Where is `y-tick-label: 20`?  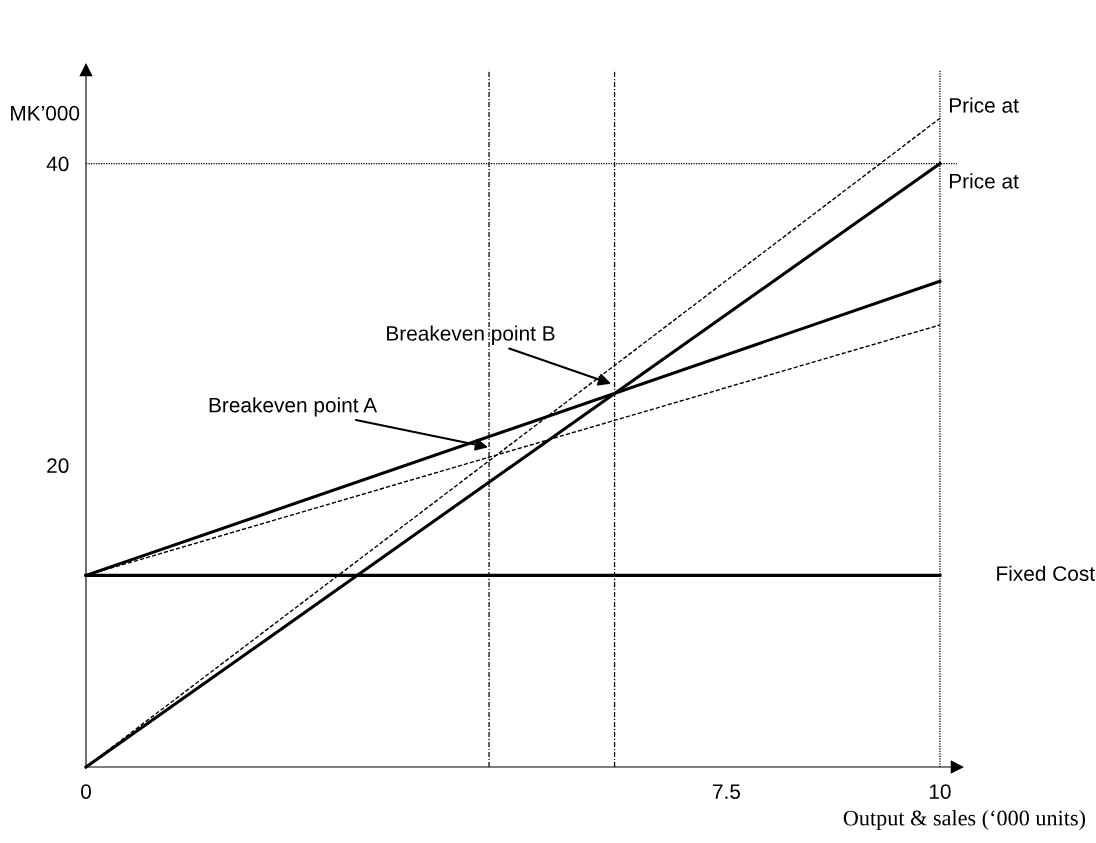
y-tick-label: 20 is located at coordinates (58, 466).